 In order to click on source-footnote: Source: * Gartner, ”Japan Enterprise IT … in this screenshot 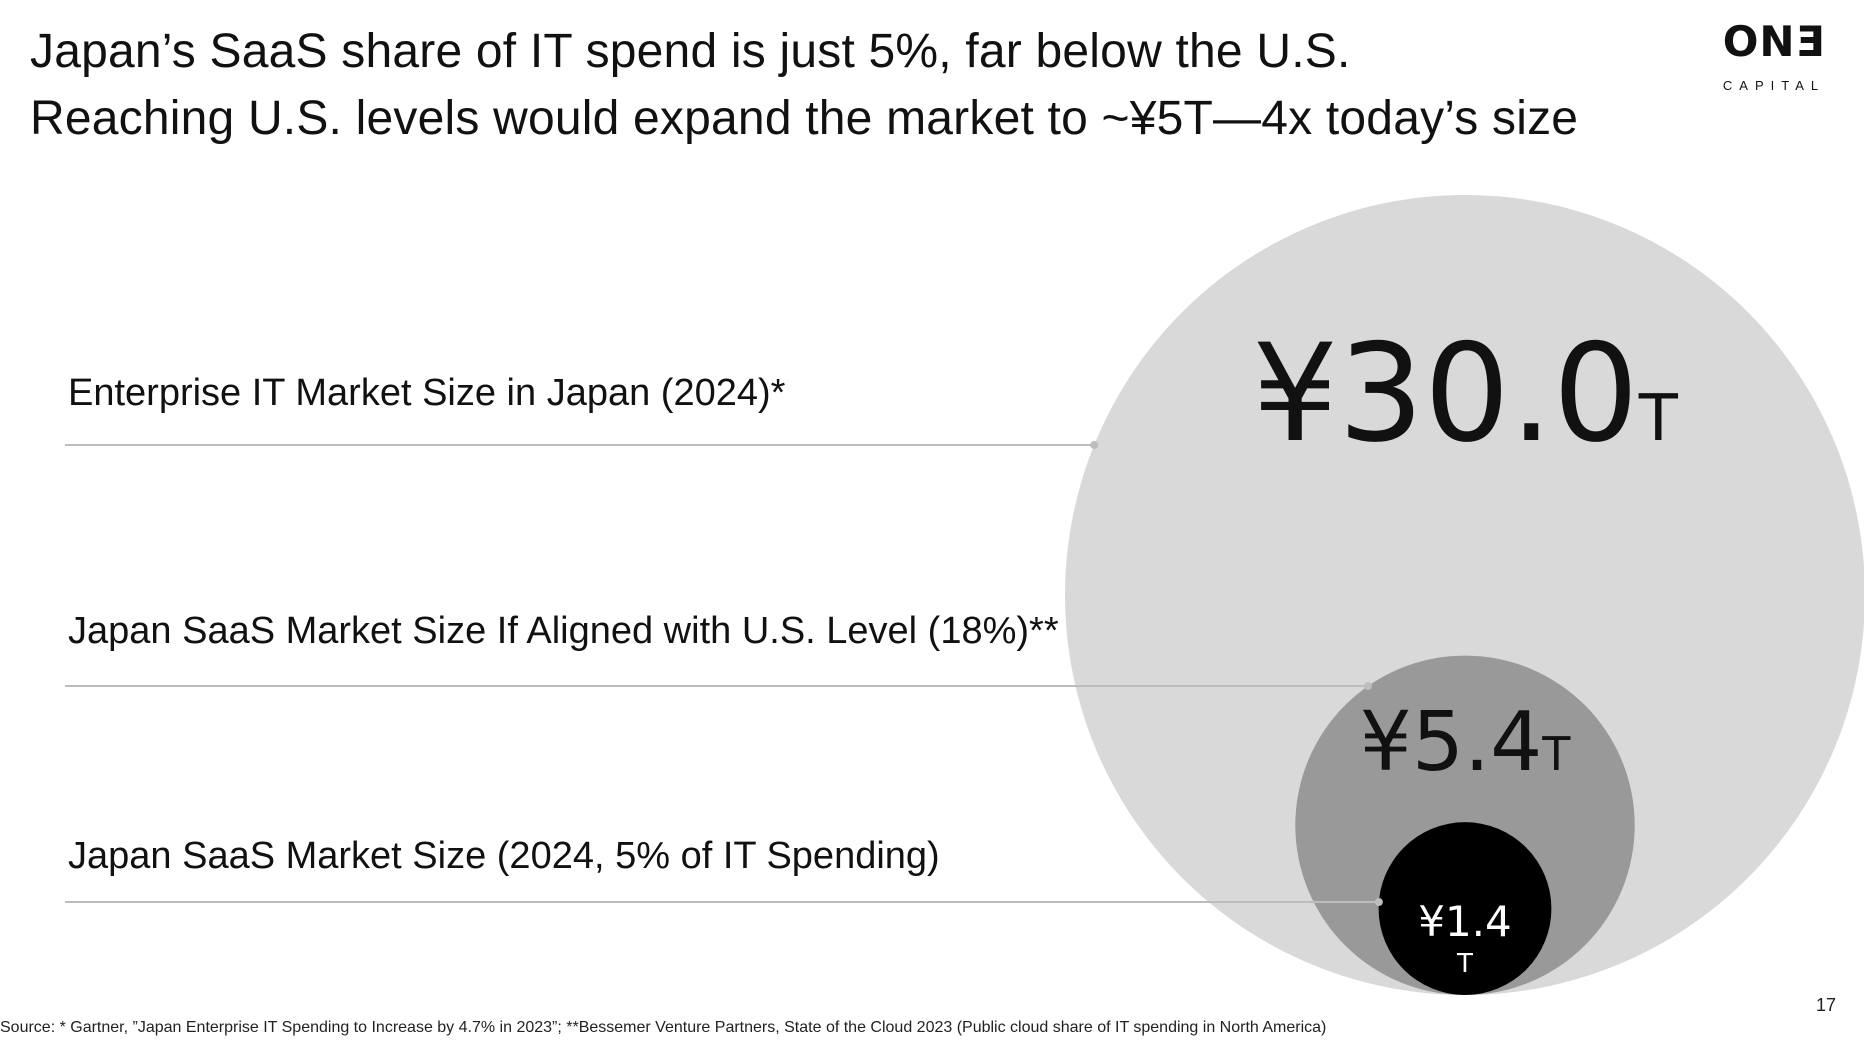, I will do `click(663, 1027)`.